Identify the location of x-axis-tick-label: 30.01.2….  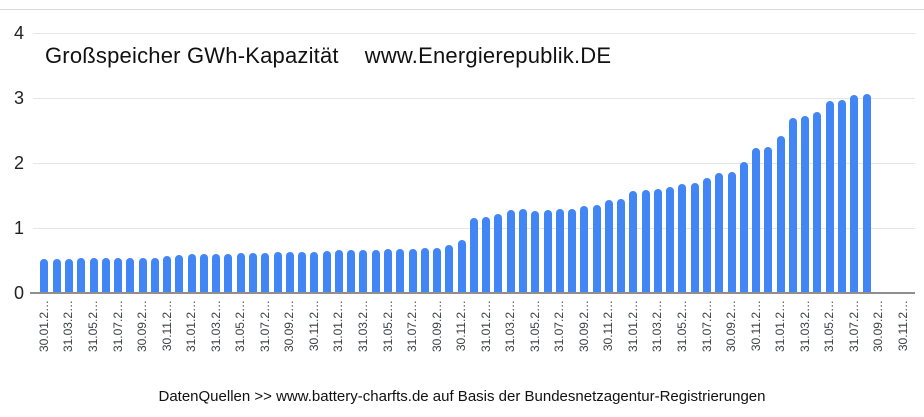
(43, 326).